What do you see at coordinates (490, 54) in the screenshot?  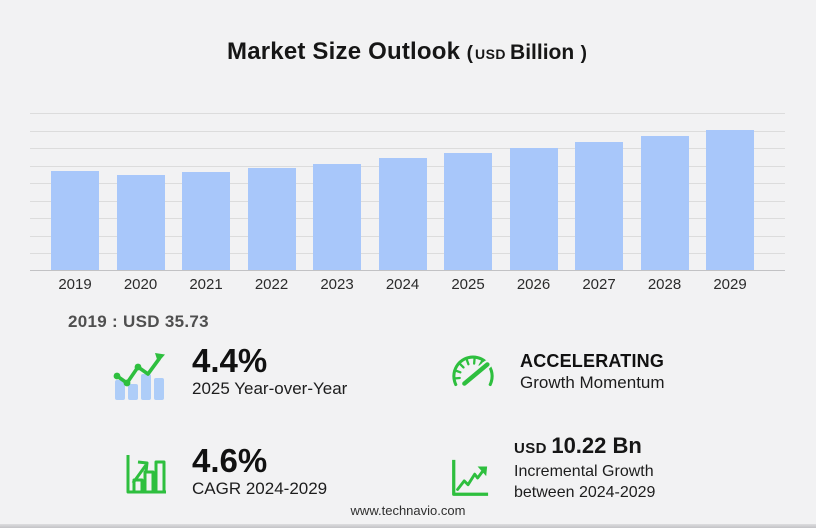 I see `title-currency: USD` at bounding box center [490, 54].